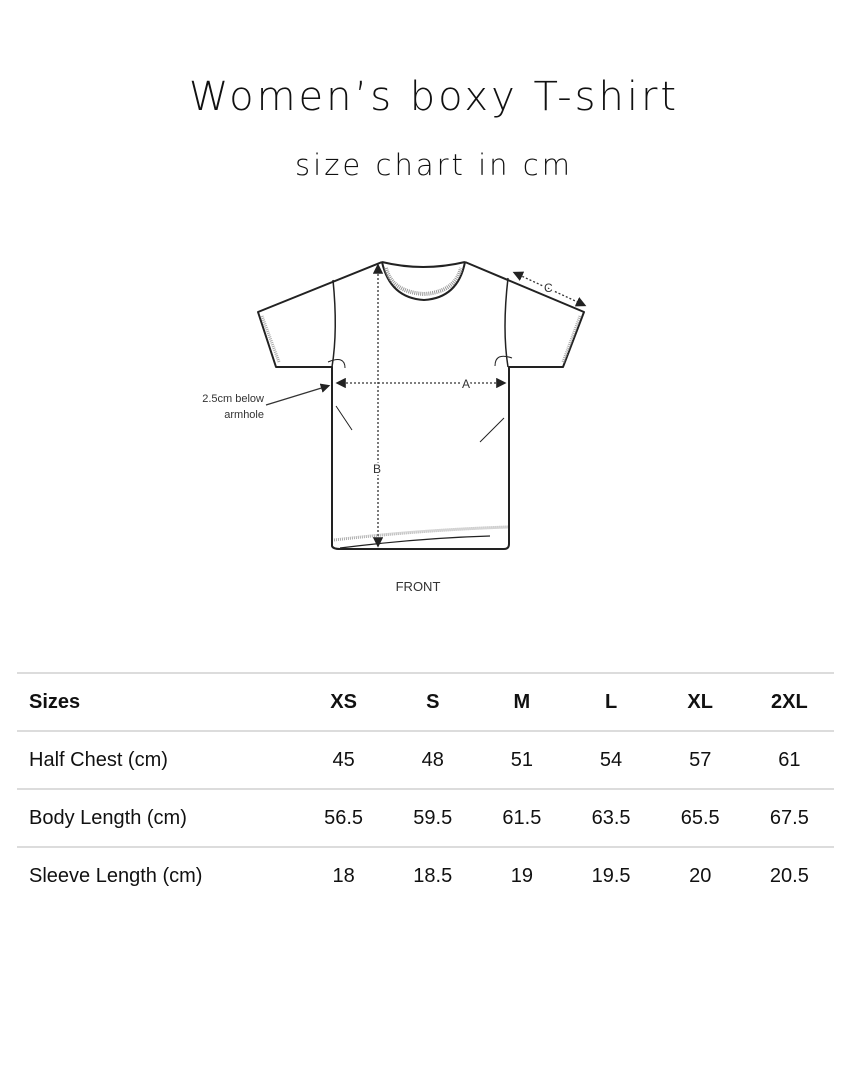 The height and width of the screenshot is (1084, 868). What do you see at coordinates (434, 165) in the screenshot?
I see `page-subtitle: size chart in cm` at bounding box center [434, 165].